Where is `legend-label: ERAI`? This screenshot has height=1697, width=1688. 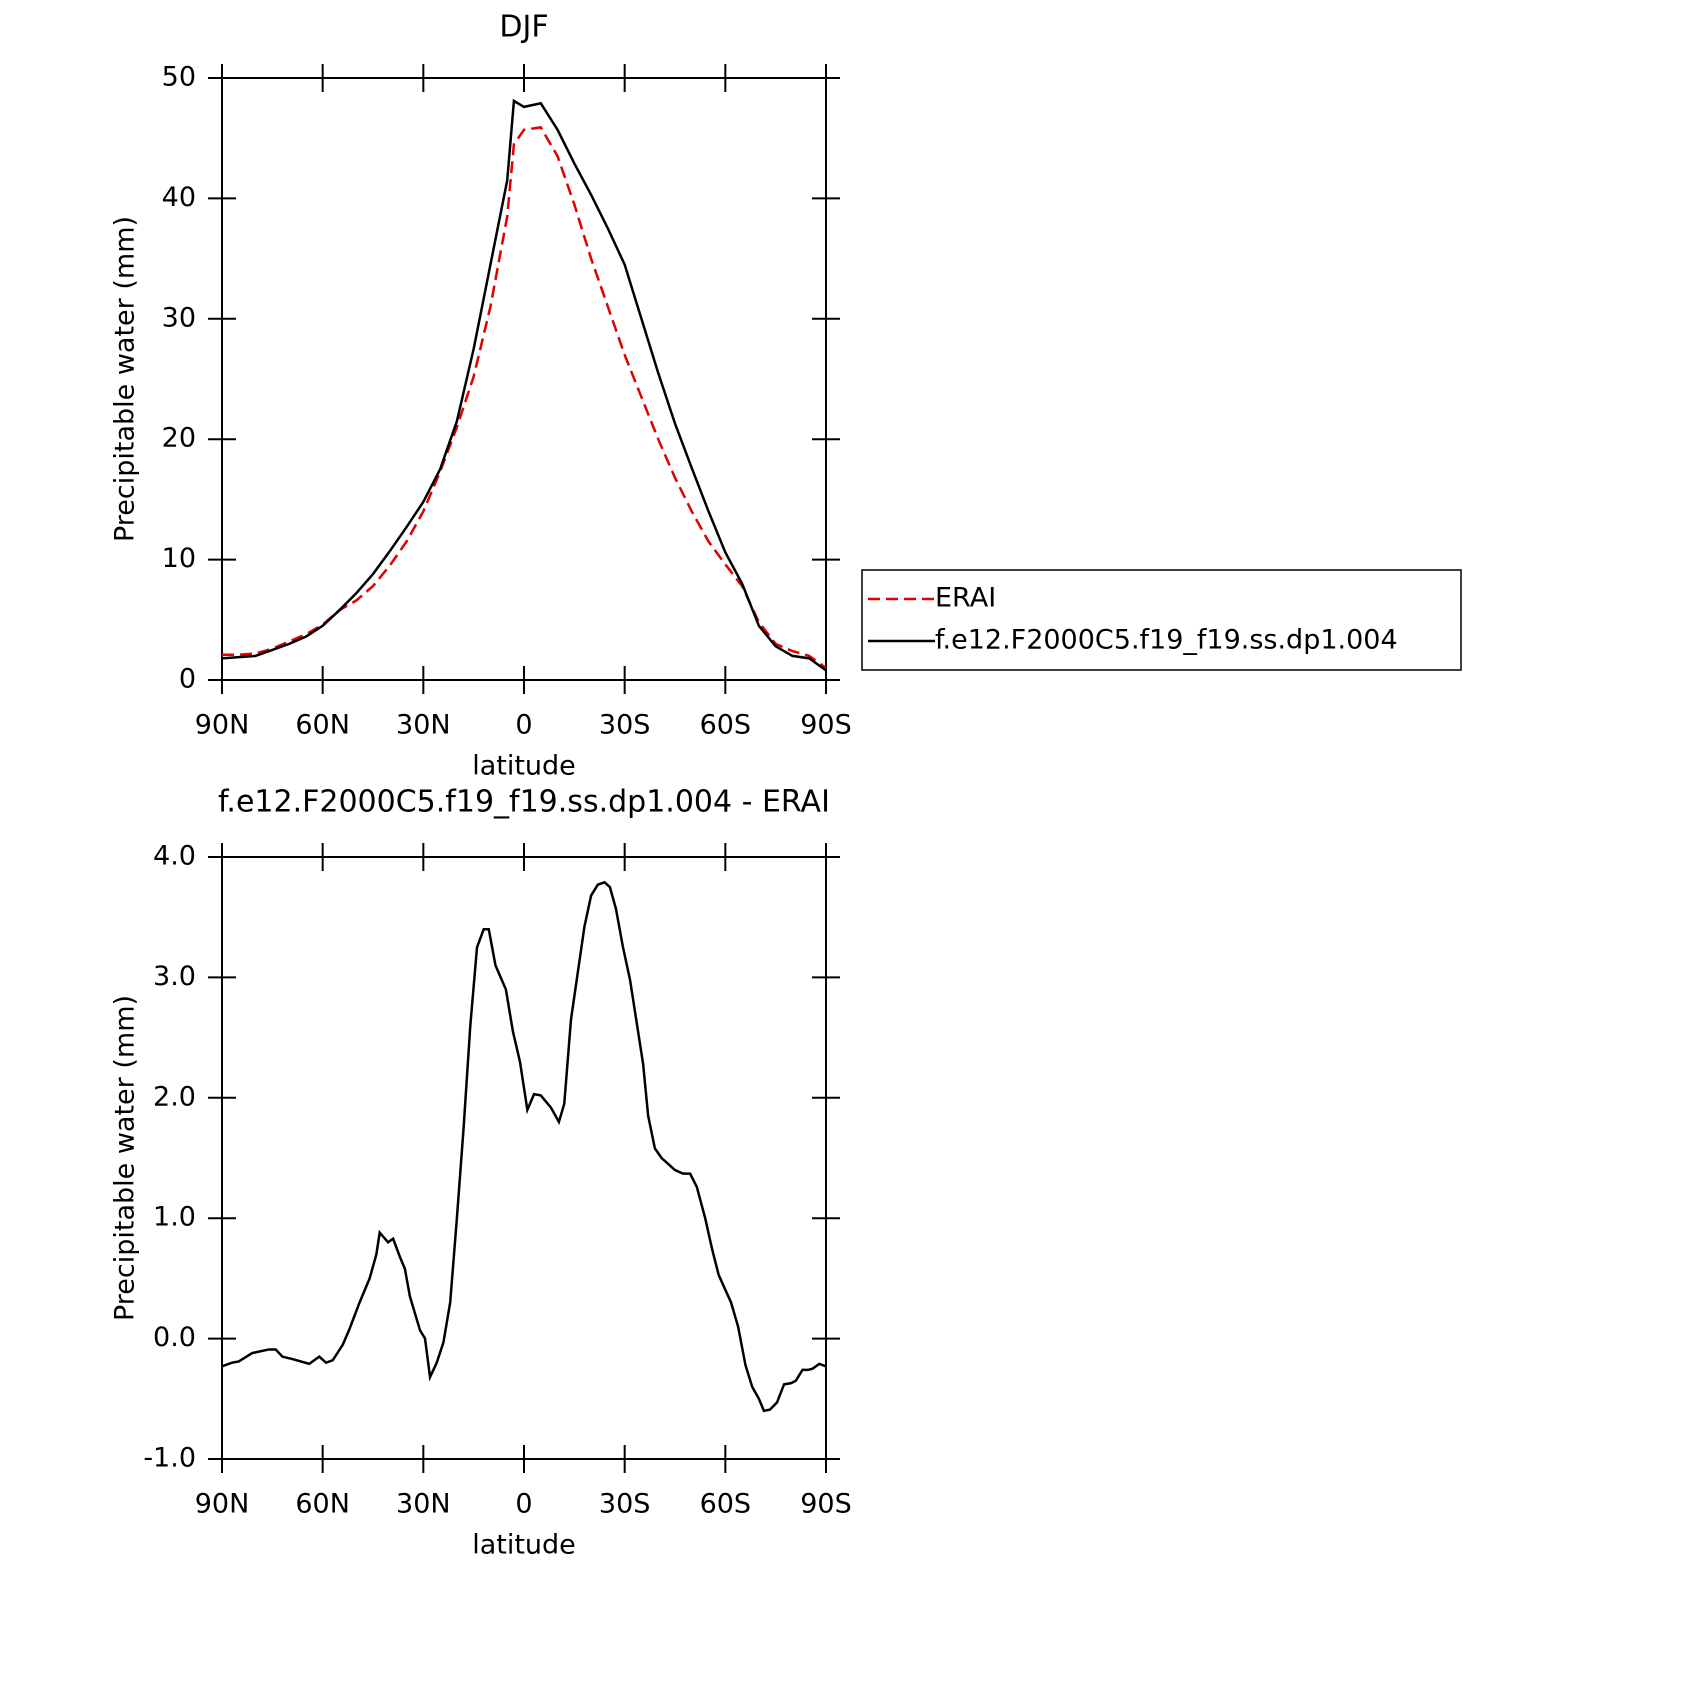 legend-label: ERAI is located at coordinates (965, 598).